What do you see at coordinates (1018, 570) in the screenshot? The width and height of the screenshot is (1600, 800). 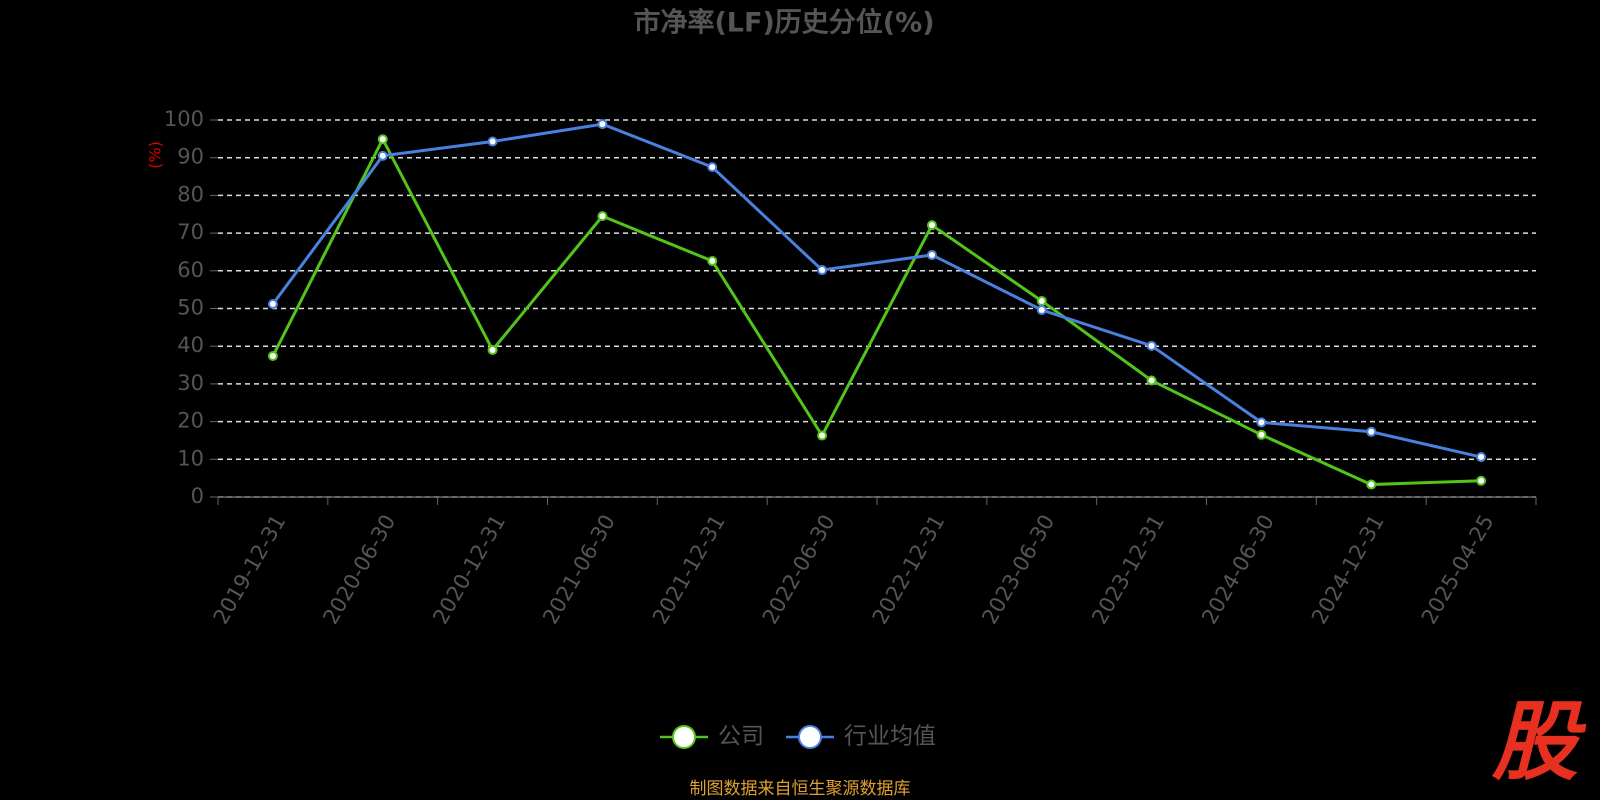 I see `x-tick-label: 2023-06-30` at bounding box center [1018, 570].